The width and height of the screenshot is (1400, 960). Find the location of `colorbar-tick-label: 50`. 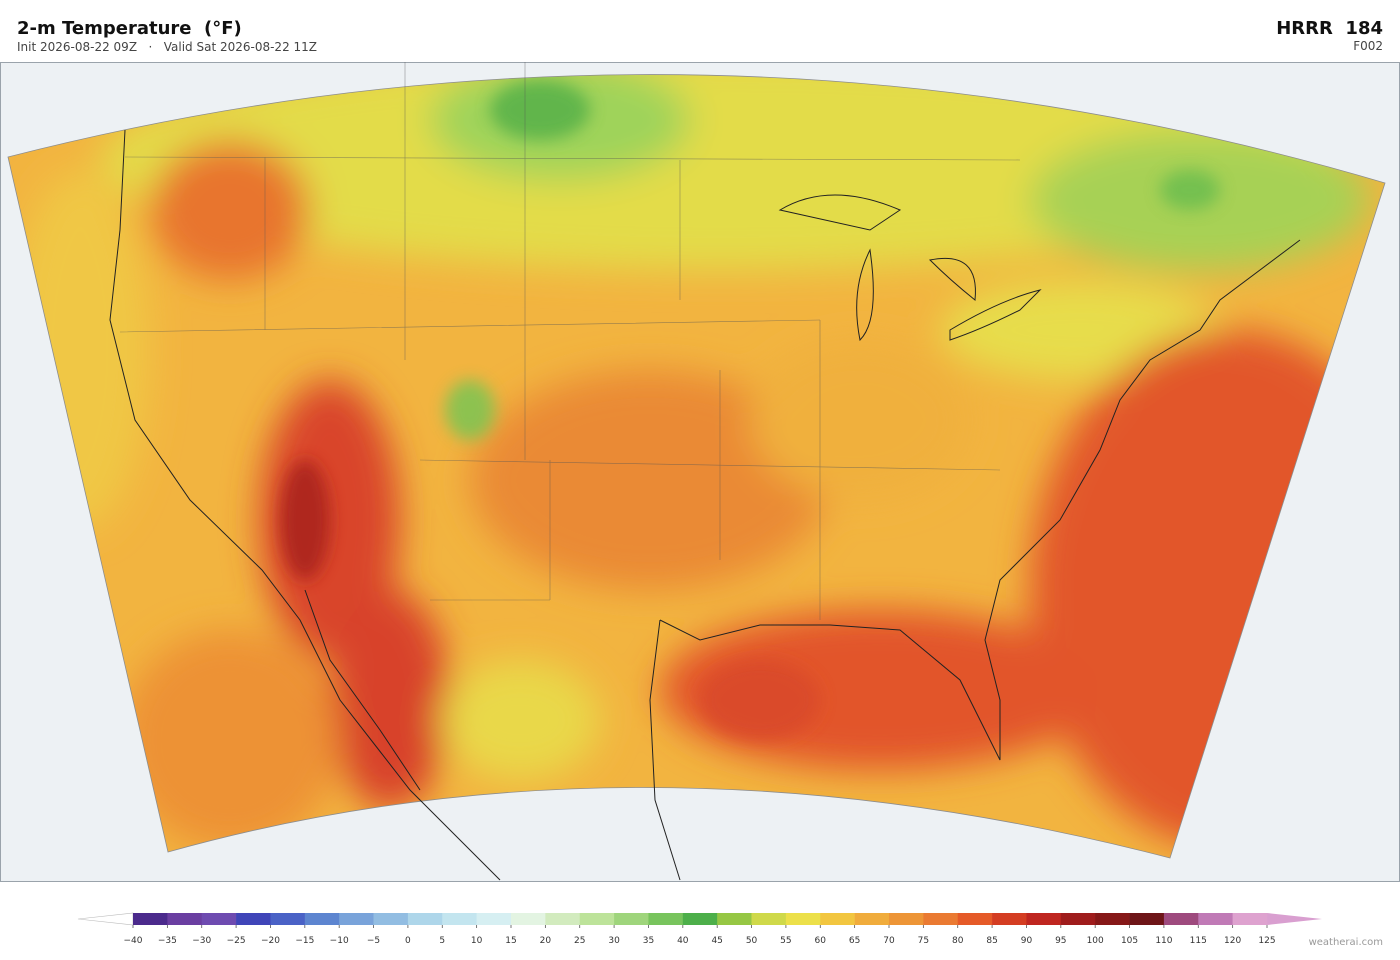

colorbar-tick-label: 50 is located at coordinates (752, 941).